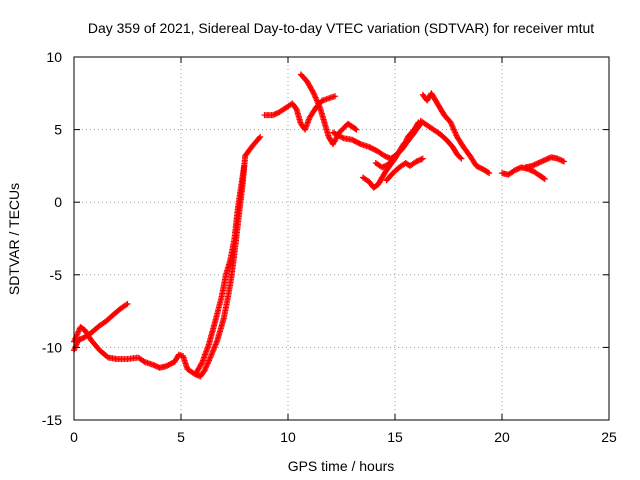 Image resolution: width=640 pixels, height=480 pixels. What do you see at coordinates (288, 437) in the screenshot?
I see `x-tick-label: 10` at bounding box center [288, 437].